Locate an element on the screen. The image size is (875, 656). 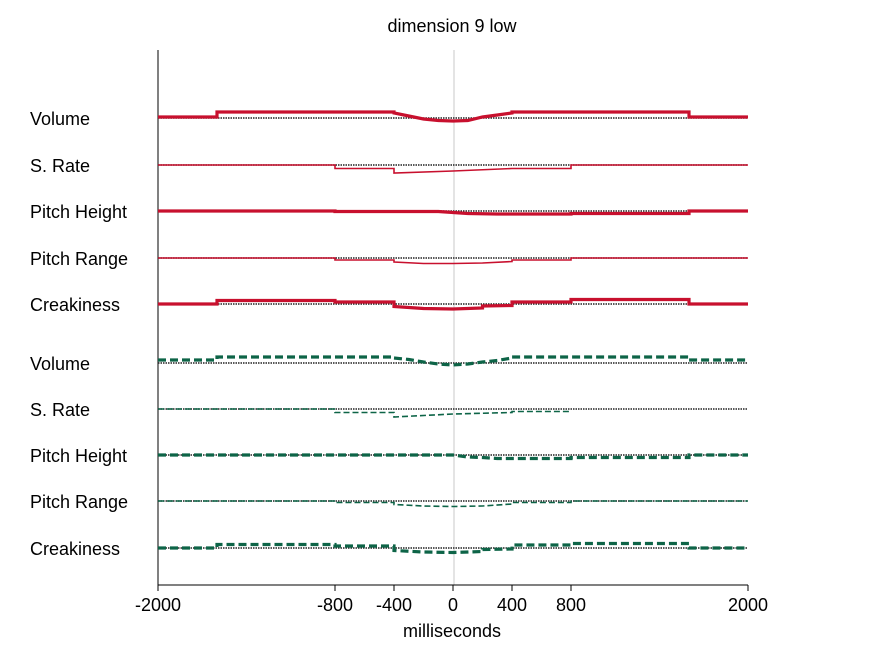
x-tick-label: -2000 is located at coordinates (158, 605).